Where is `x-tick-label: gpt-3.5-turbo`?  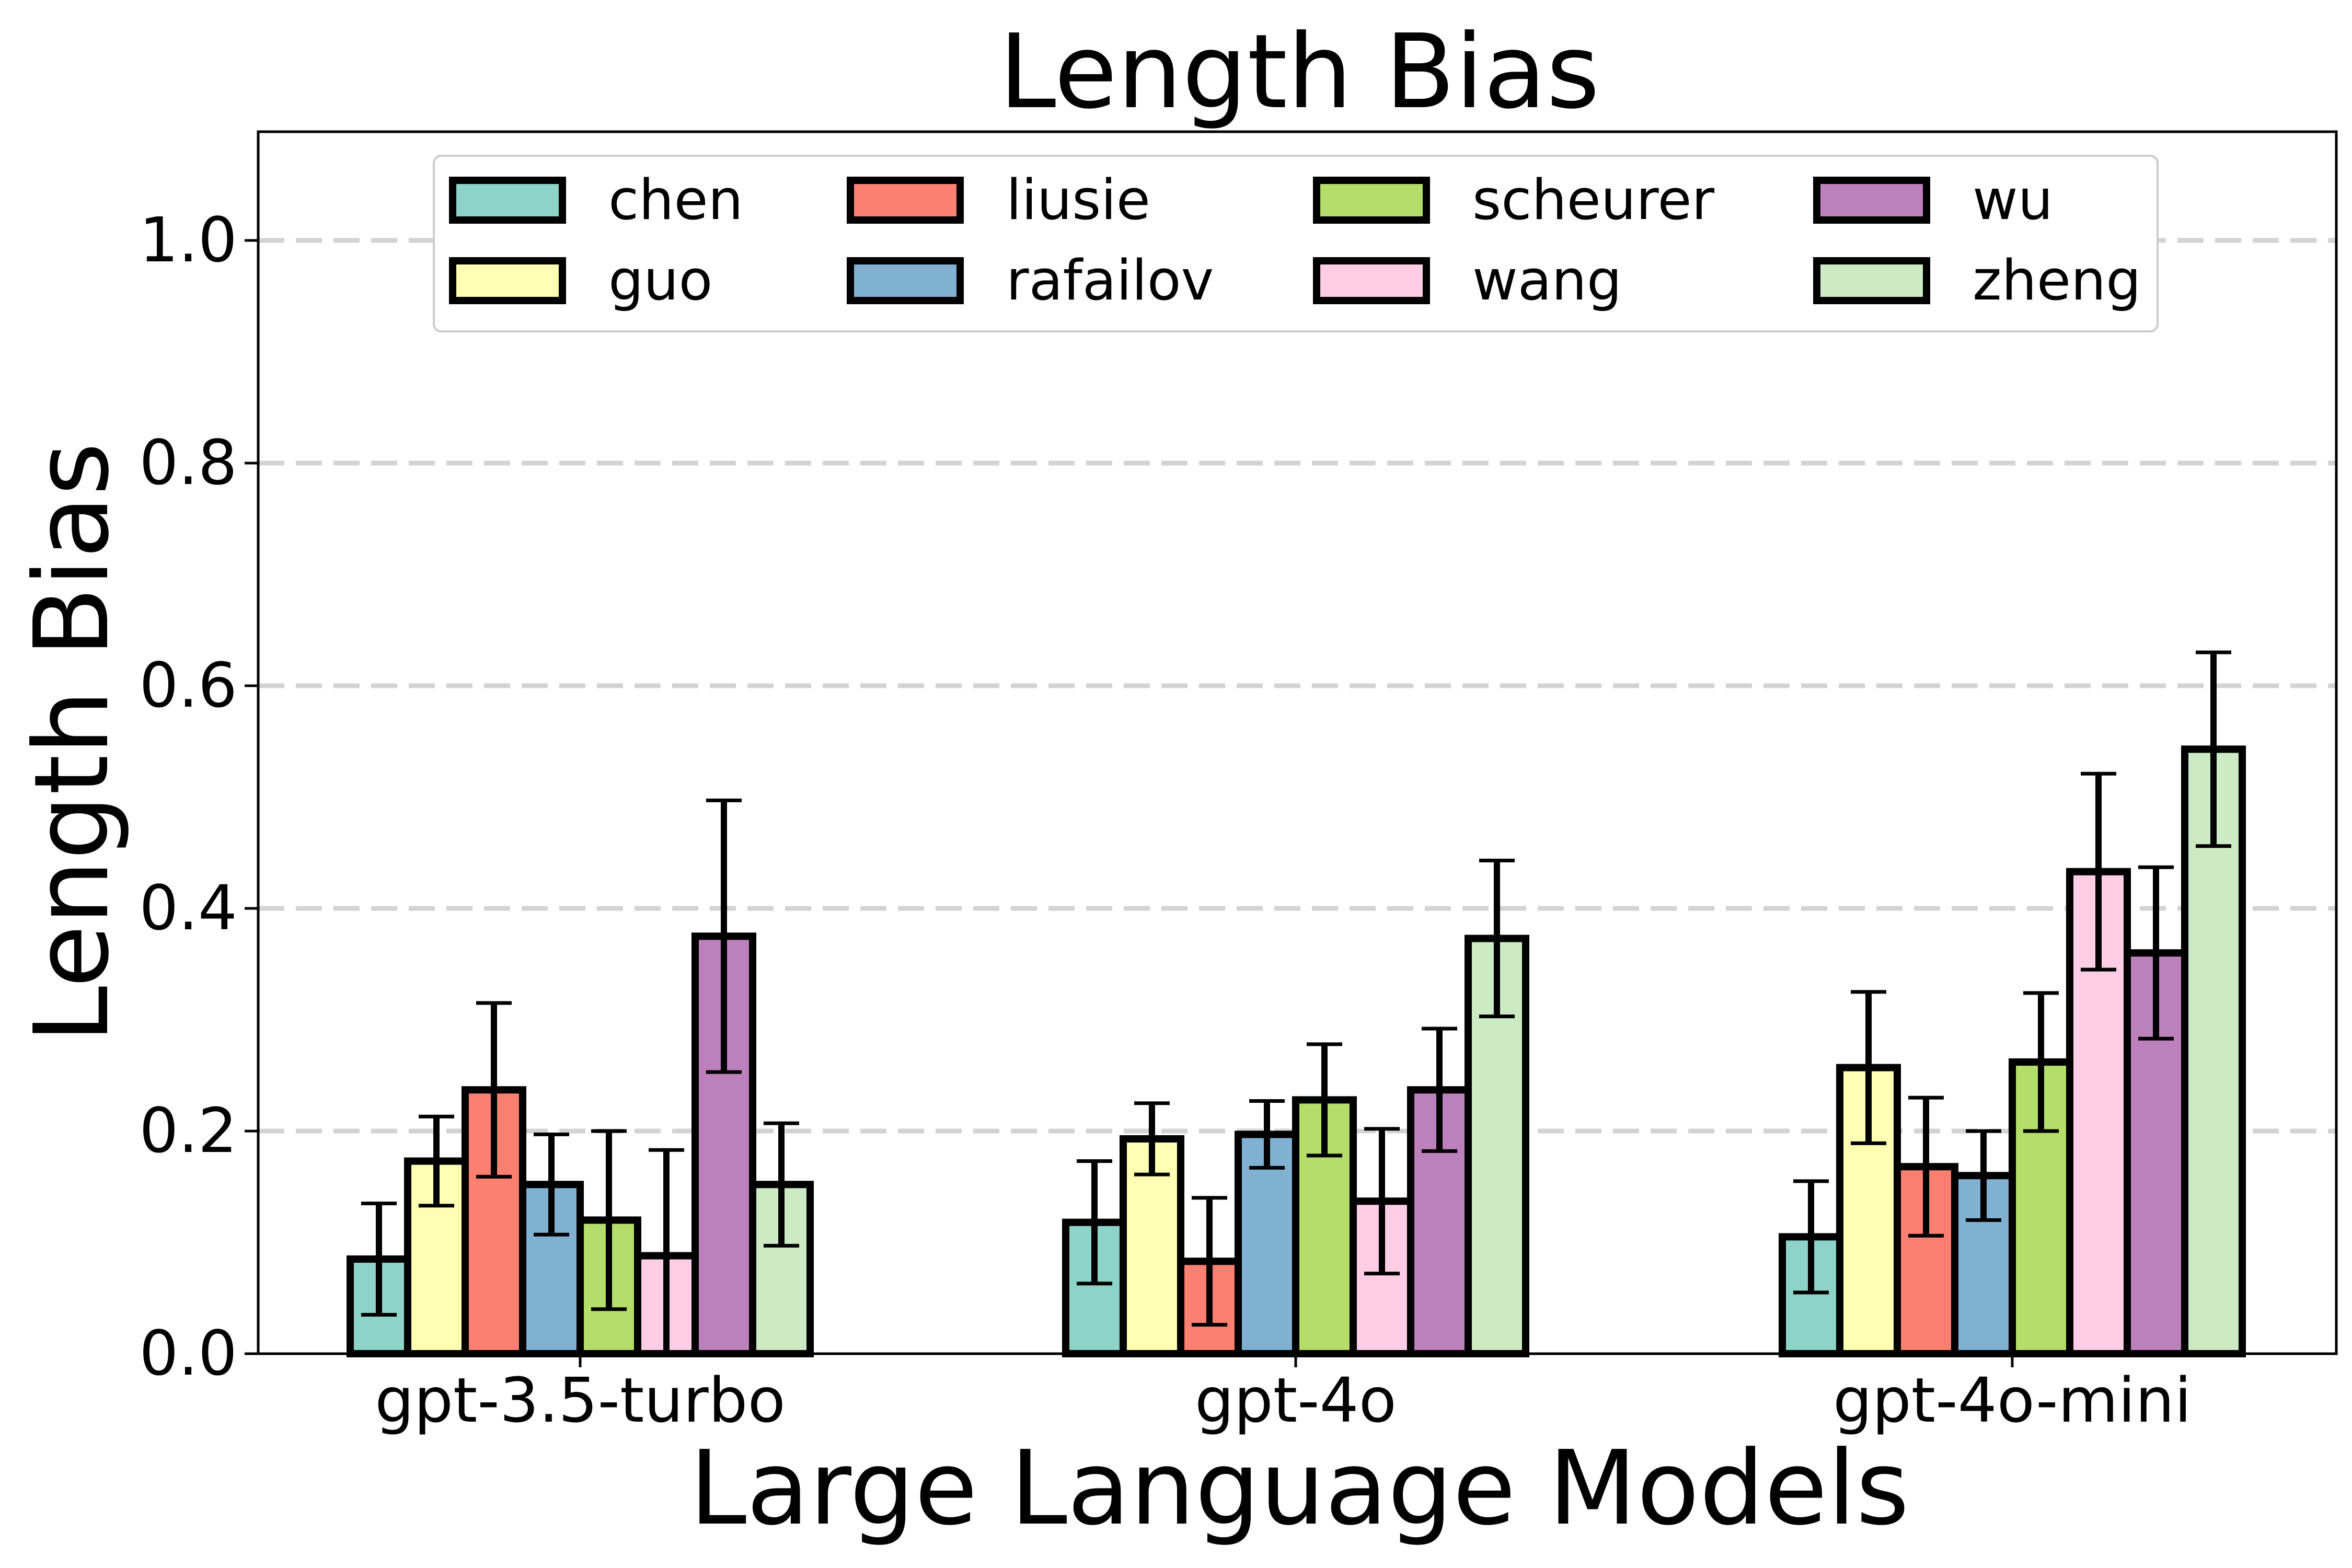 x-tick-label: gpt-3.5-turbo is located at coordinates (580, 1400).